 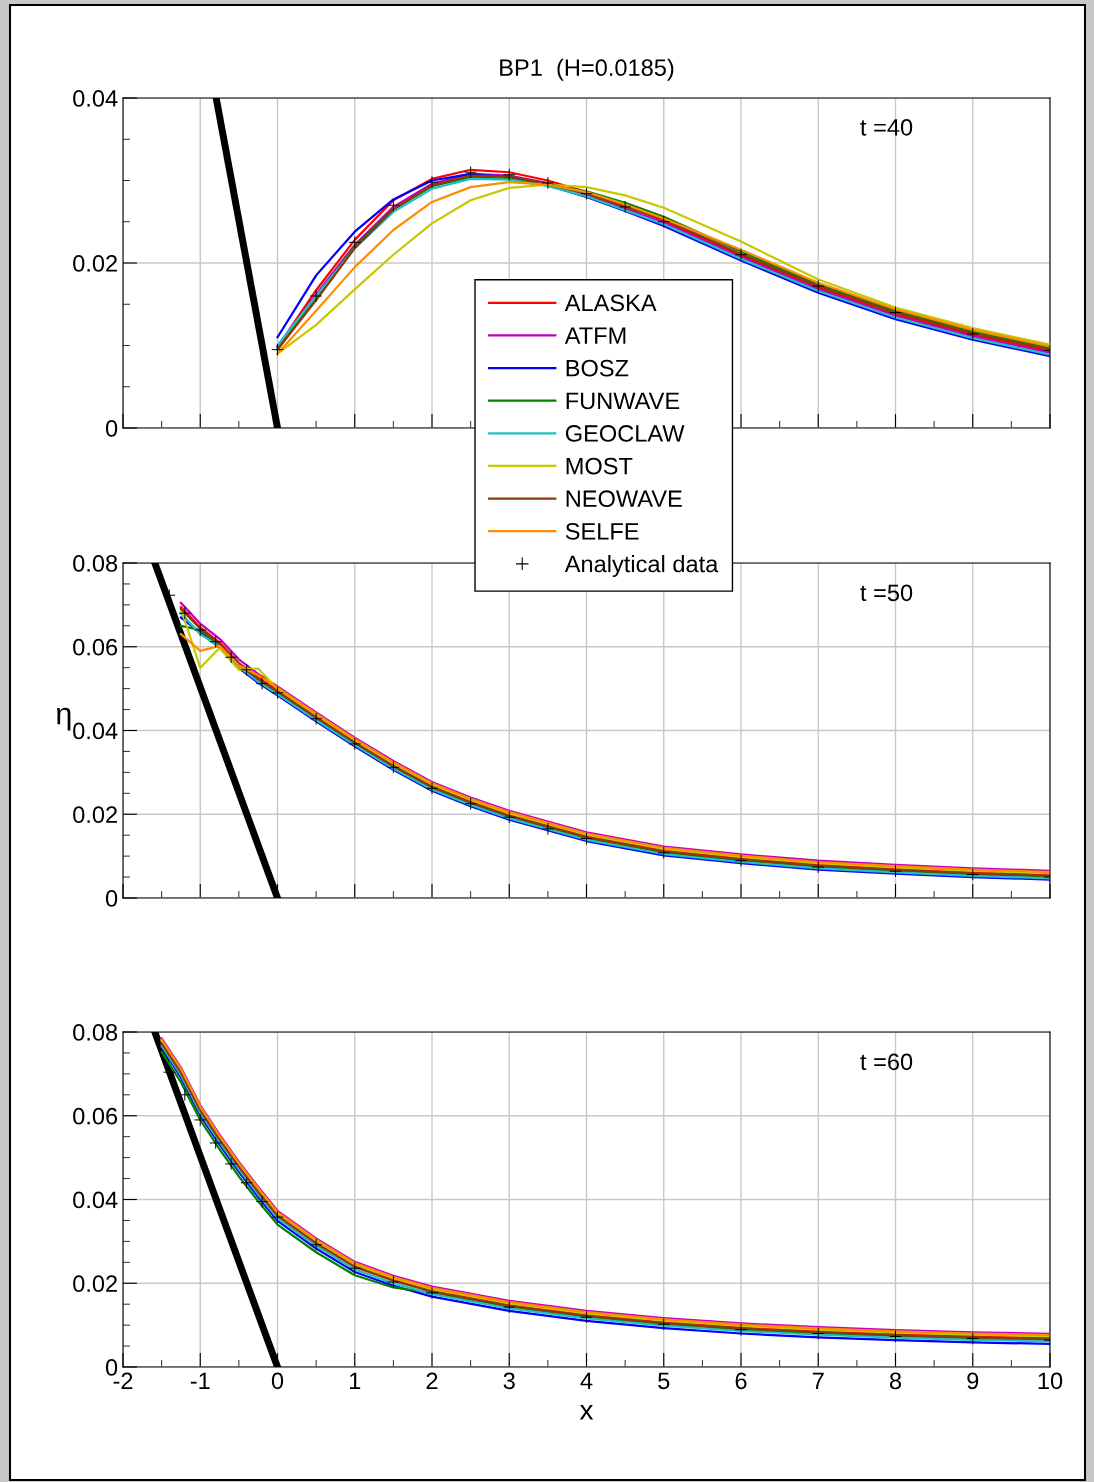 What do you see at coordinates (277, 1381) in the screenshot?
I see `x-tick-label: 0` at bounding box center [277, 1381].